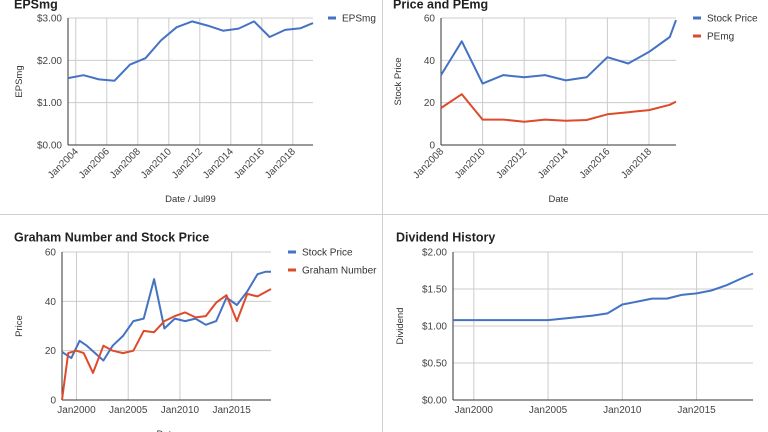  Describe the element at coordinates (19, 81) in the screenshot. I see `y-axis-title: EPSmg` at that location.